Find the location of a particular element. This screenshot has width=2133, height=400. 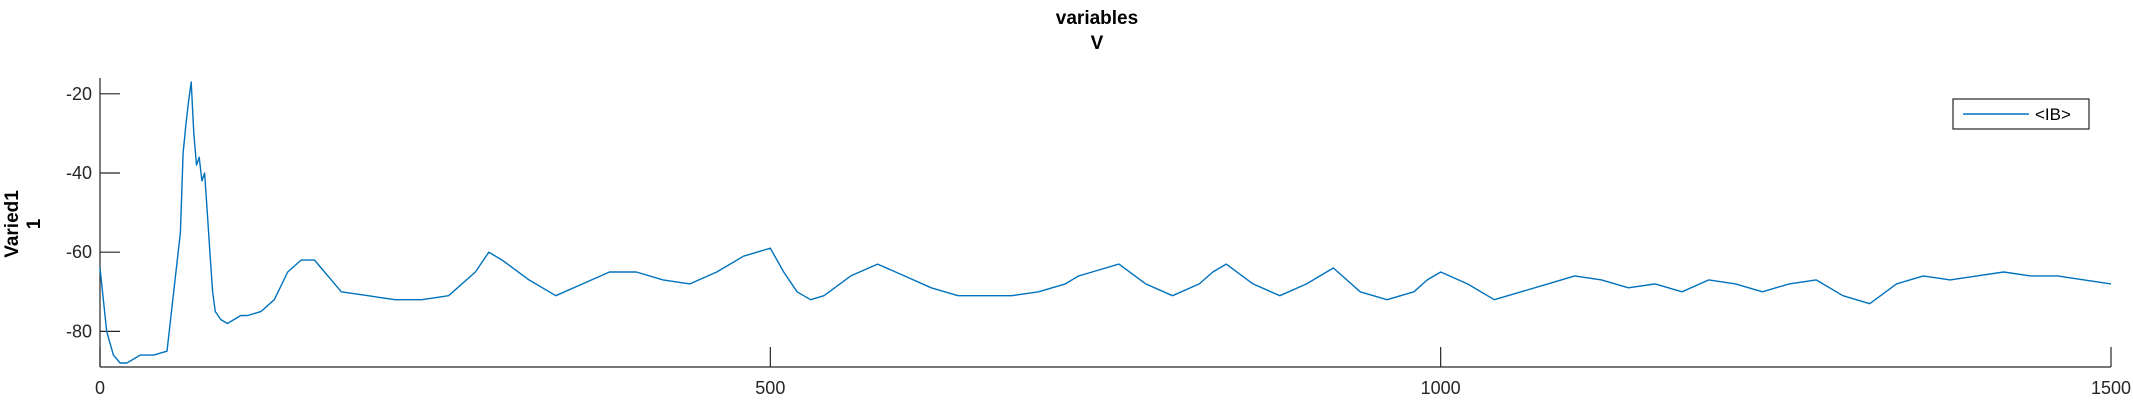

y-axis-label: Varied1 1 is located at coordinates (23, 224).